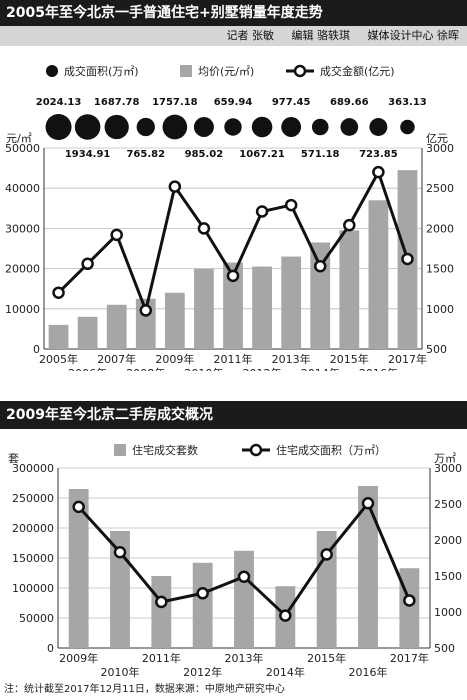 This screenshot has height=700, width=467. What do you see at coordinates (87, 368) in the screenshot?
I see `x-tick-label: 2006年` at bounding box center [87, 368].